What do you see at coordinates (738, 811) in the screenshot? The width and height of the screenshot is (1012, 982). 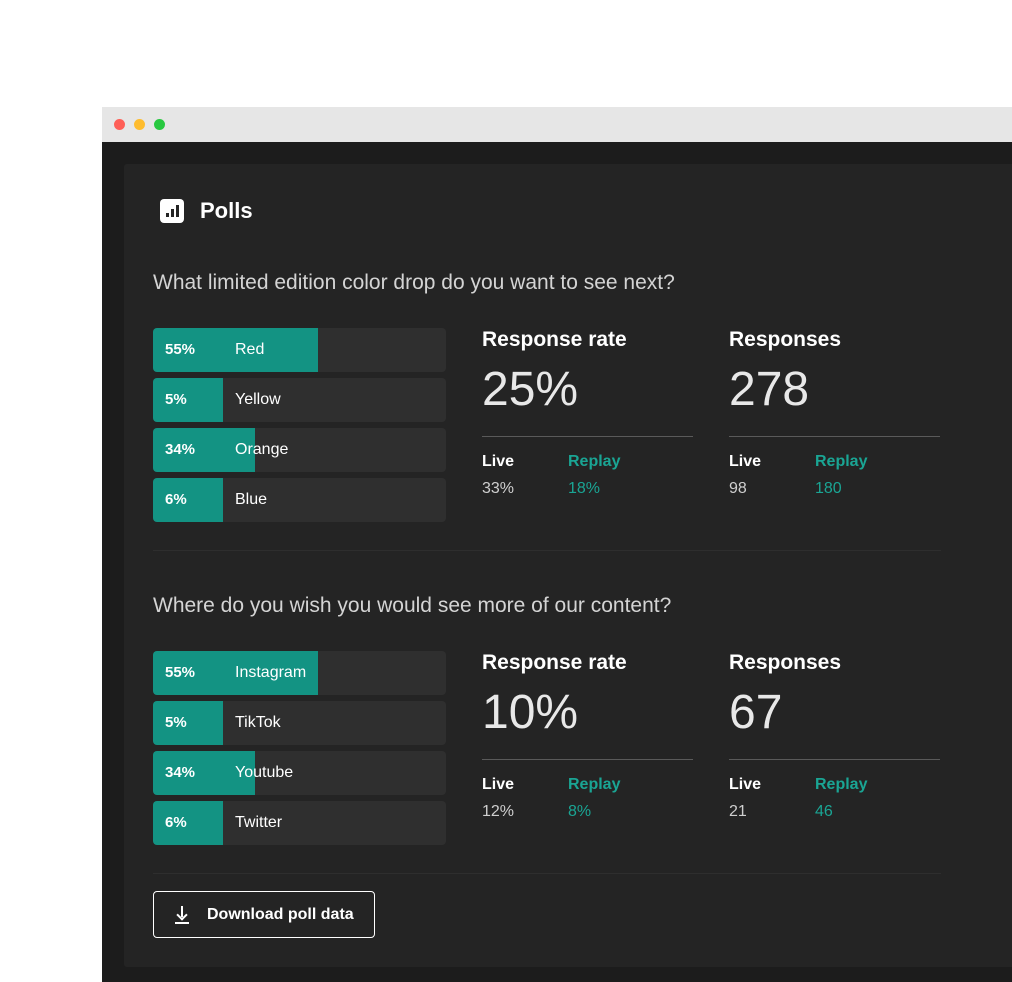 I see `live-value: 21` at bounding box center [738, 811].